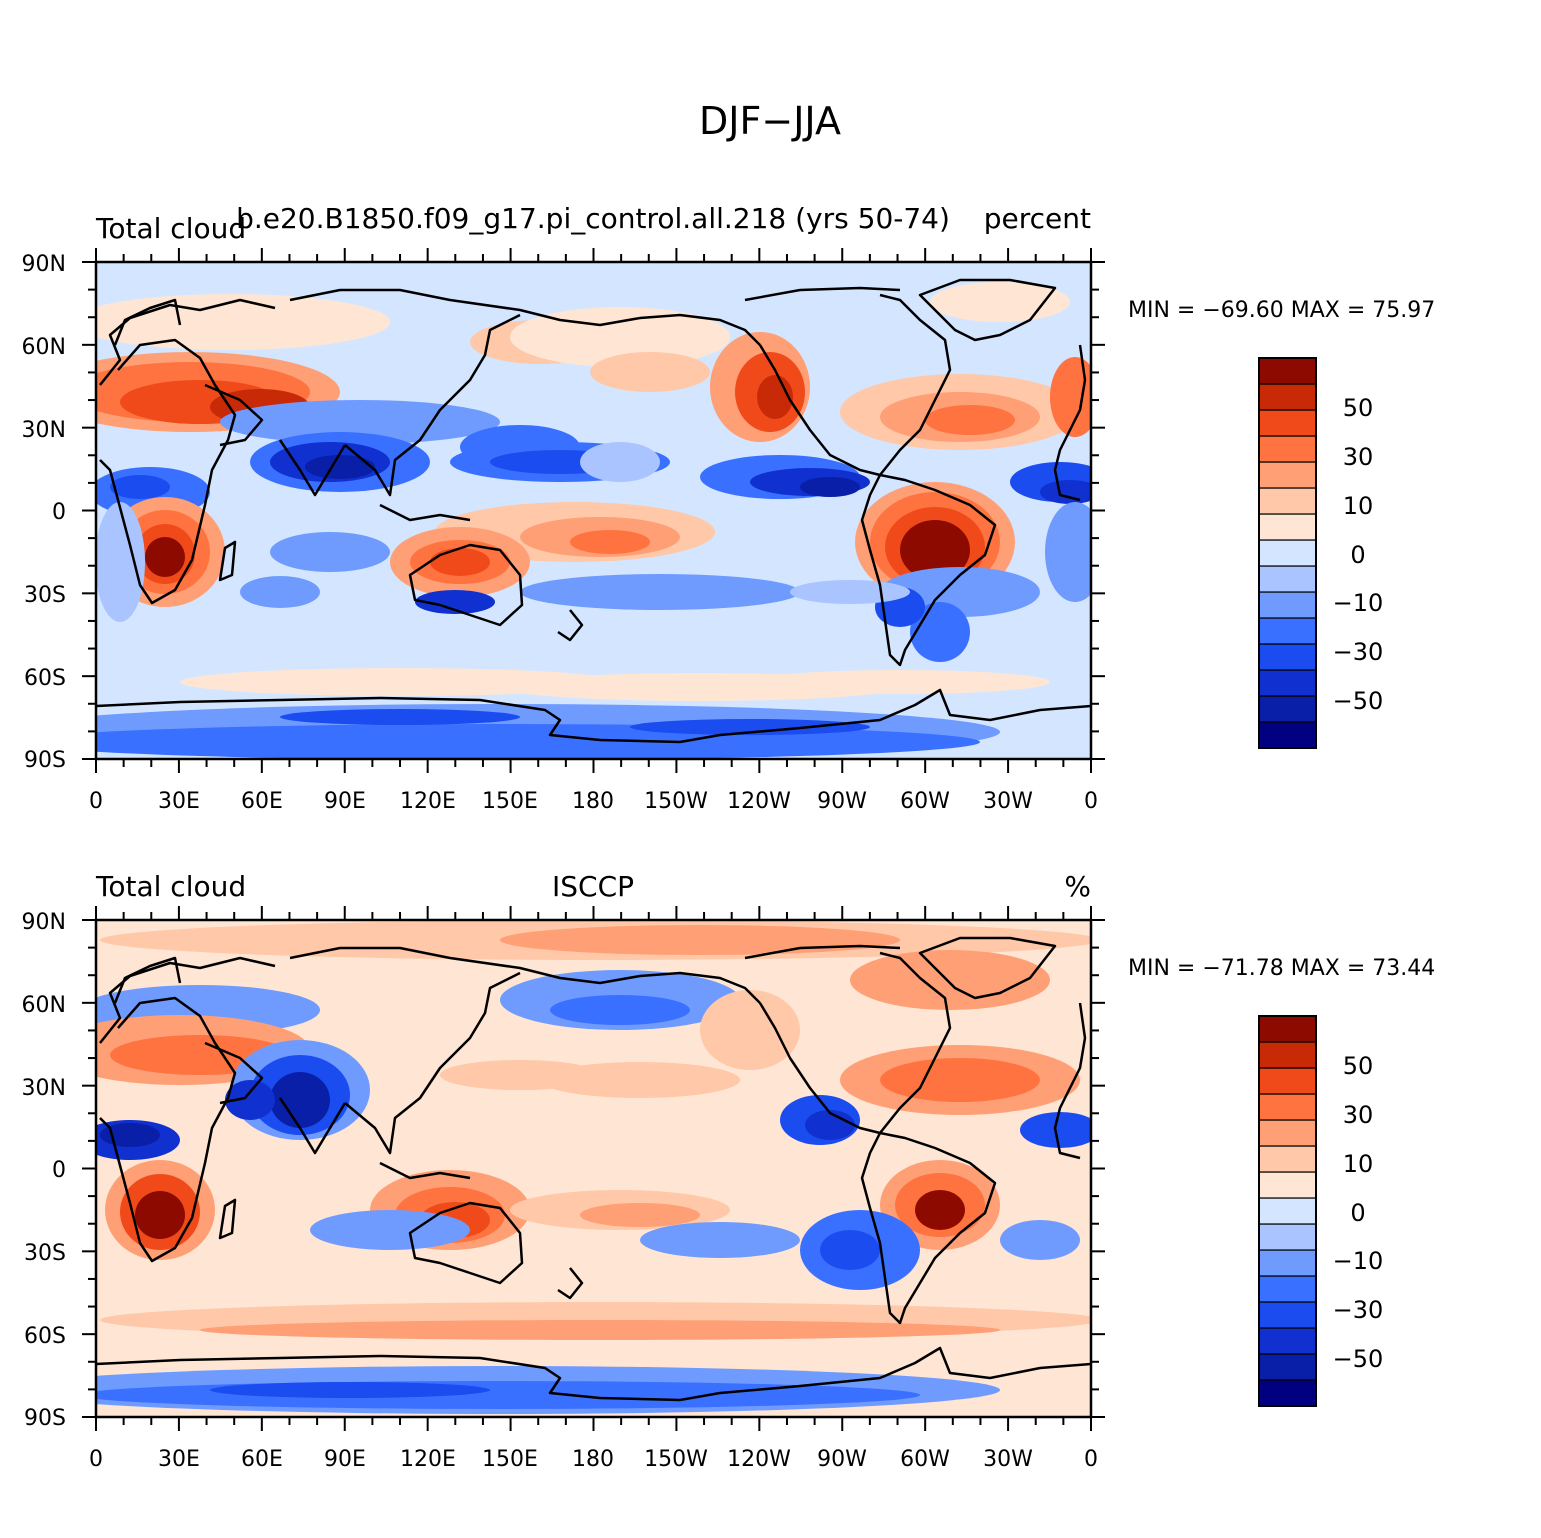 Image resolution: width=1541 pixels, height=1538 pixels. I want to click on canada-arctic-coast, so click(822, 952).